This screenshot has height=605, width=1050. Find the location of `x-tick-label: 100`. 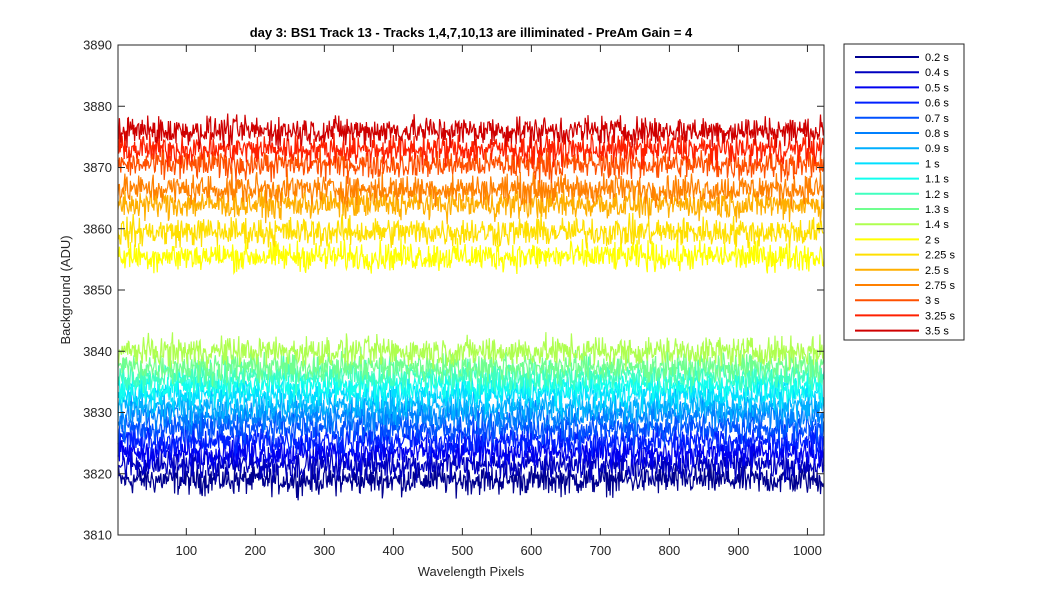

x-tick-label: 100 is located at coordinates (186, 550).